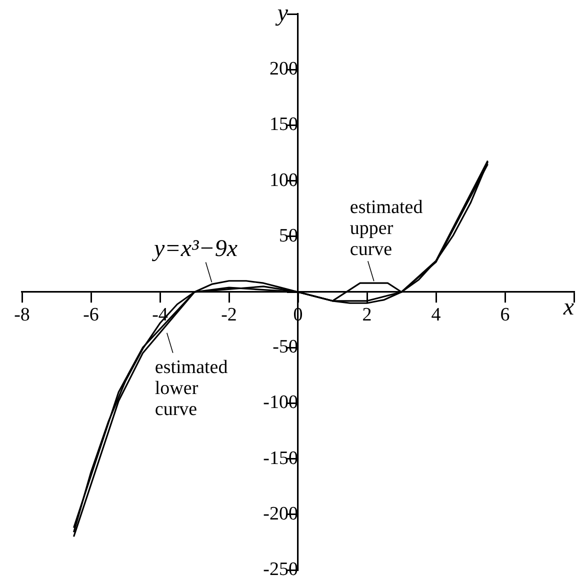 The image size is (578, 588). What do you see at coordinates (367, 315) in the screenshot?
I see `x-tick-label: 2` at bounding box center [367, 315].